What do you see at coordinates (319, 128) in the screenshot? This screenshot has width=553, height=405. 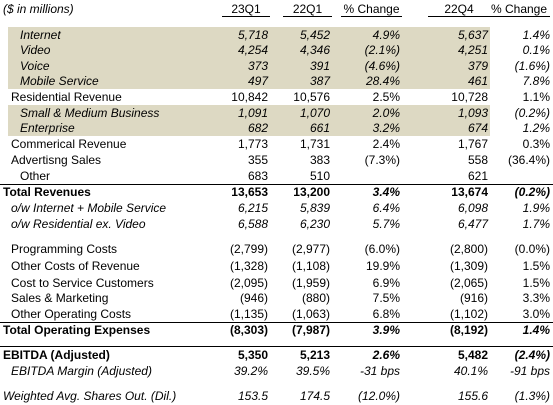 I see `cell-value: 661` at bounding box center [319, 128].